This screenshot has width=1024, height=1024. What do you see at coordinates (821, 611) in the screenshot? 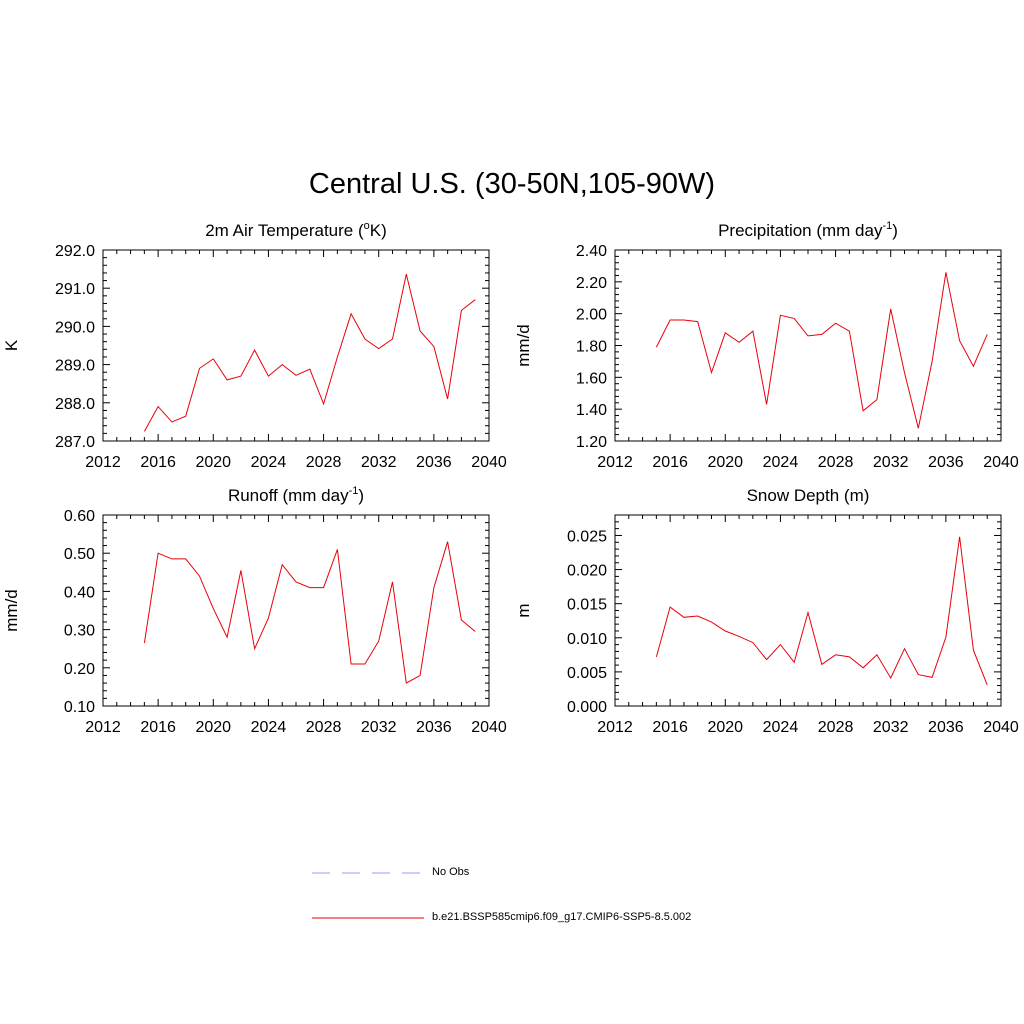
I see `series-line-snow-depth` at bounding box center [821, 611].